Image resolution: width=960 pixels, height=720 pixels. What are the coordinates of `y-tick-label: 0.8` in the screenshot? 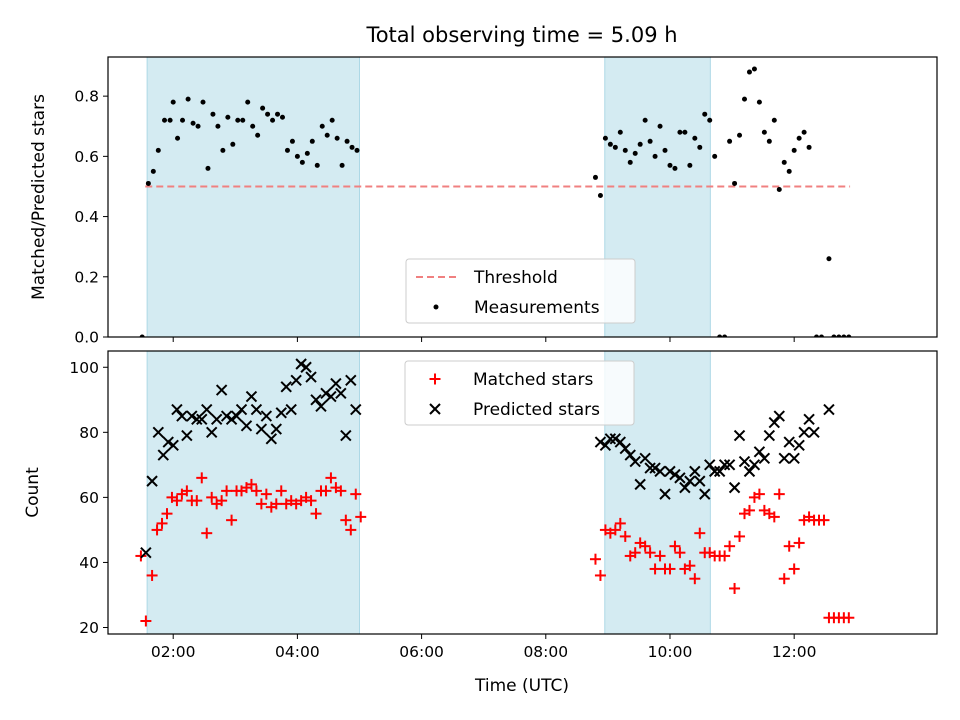 It's located at (86, 97).